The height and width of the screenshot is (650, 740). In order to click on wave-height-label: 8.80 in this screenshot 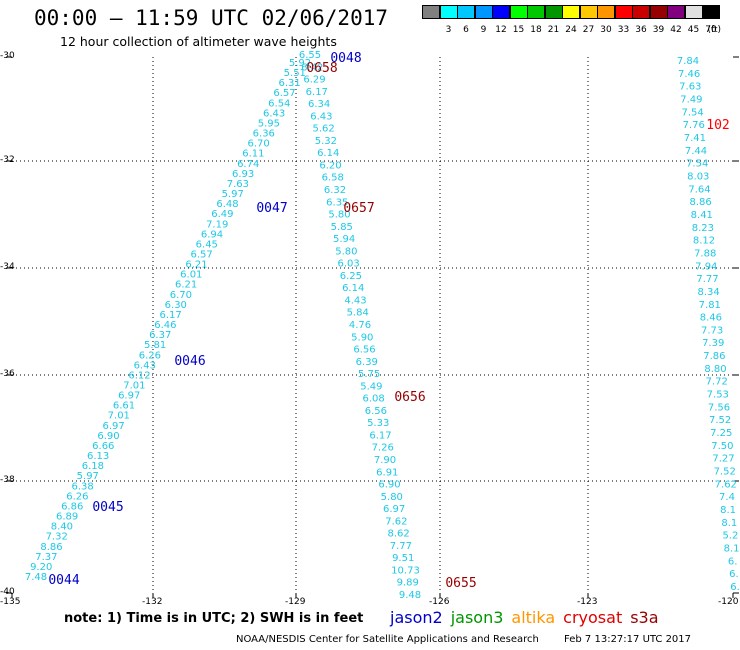, I will do `click(715, 369)`.